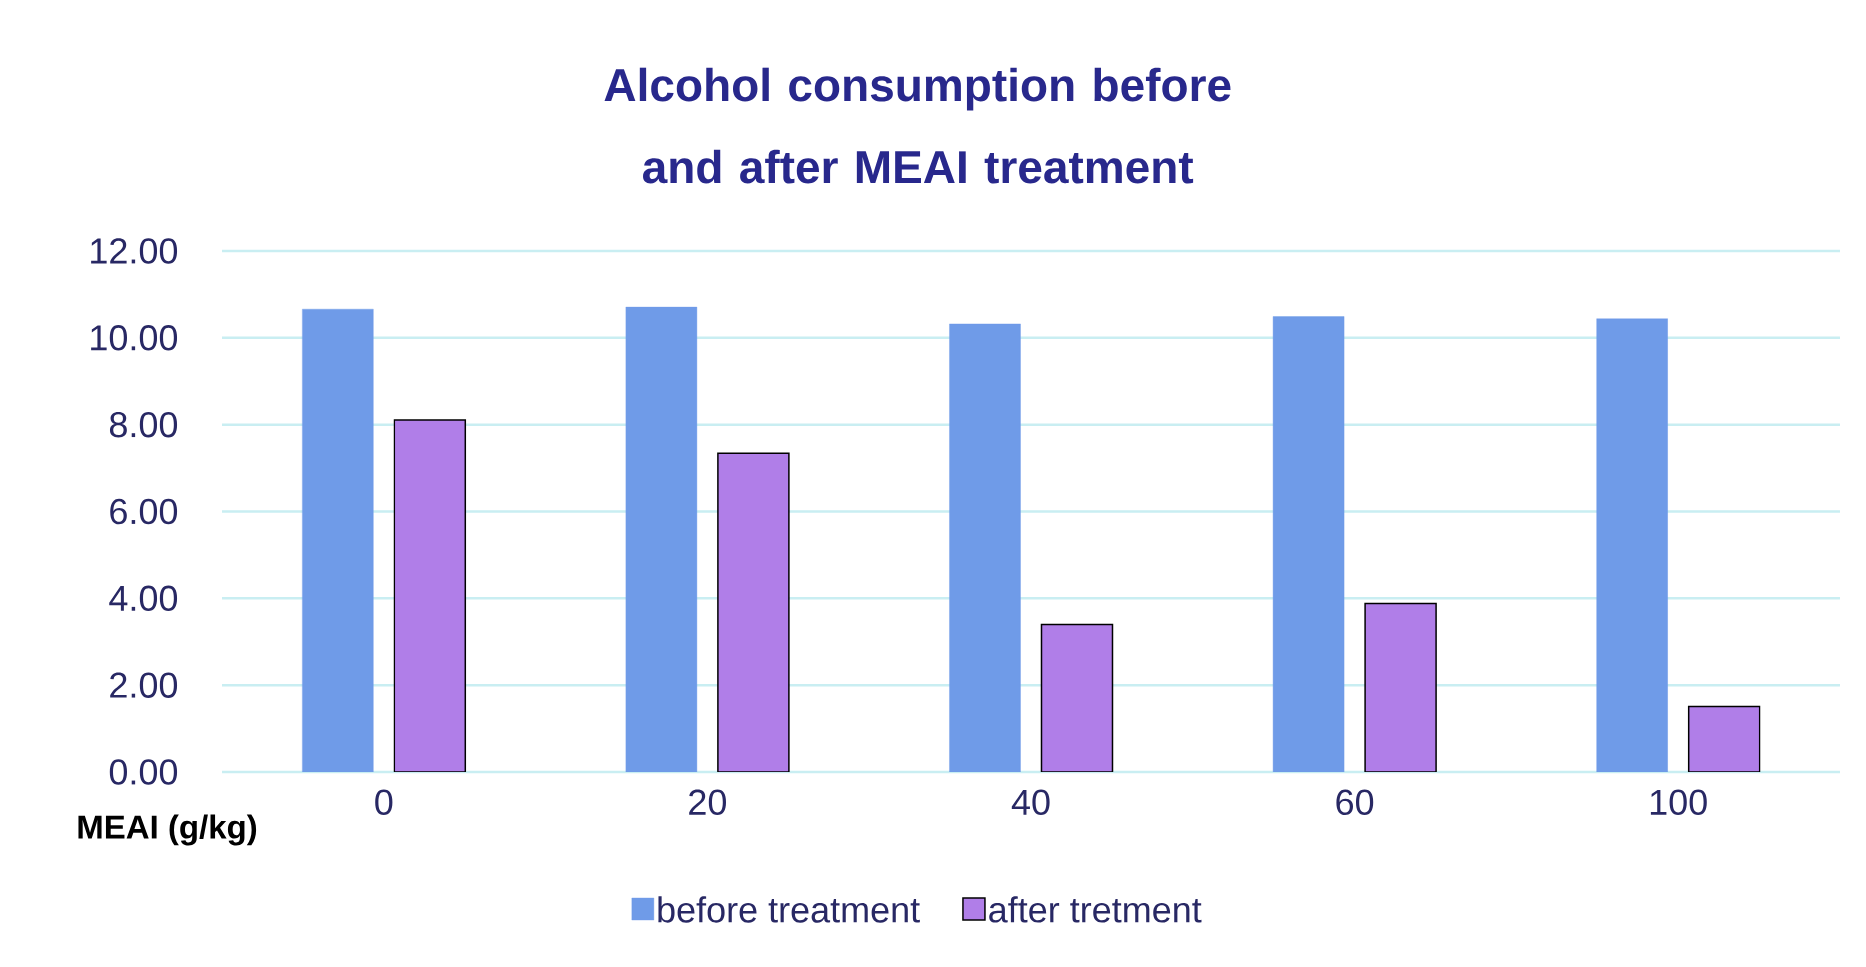 The width and height of the screenshot is (1866, 967). Describe the element at coordinates (143, 424) in the screenshot. I see `y-tick-label: 8.00` at that location.